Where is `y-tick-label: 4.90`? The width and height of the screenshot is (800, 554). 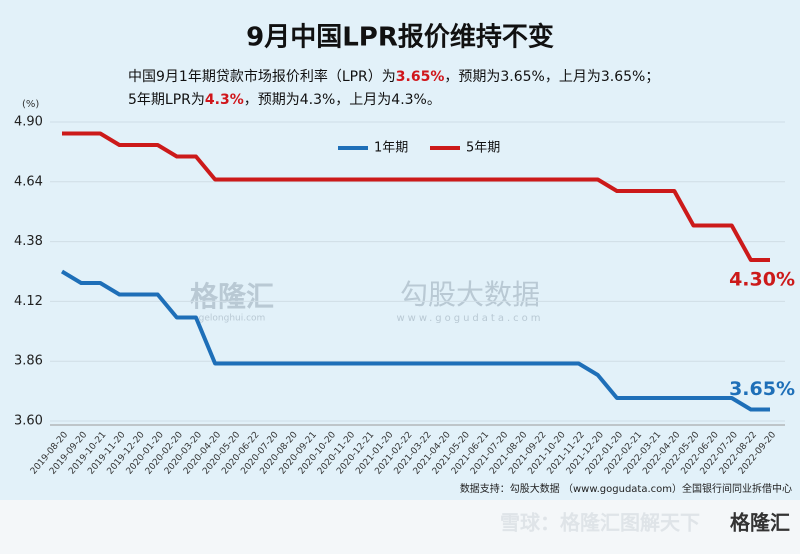 y-tick-label: 4.90 is located at coordinates (28, 122).